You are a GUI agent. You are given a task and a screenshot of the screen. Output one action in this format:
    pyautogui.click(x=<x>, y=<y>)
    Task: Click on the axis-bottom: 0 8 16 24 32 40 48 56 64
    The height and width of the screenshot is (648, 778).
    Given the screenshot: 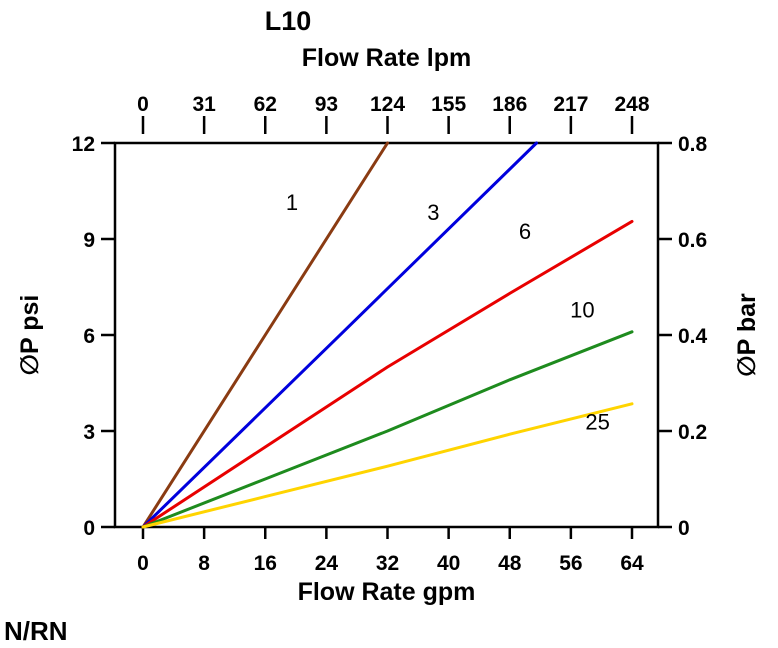 What is the action you would take?
    pyautogui.click(x=390, y=551)
    